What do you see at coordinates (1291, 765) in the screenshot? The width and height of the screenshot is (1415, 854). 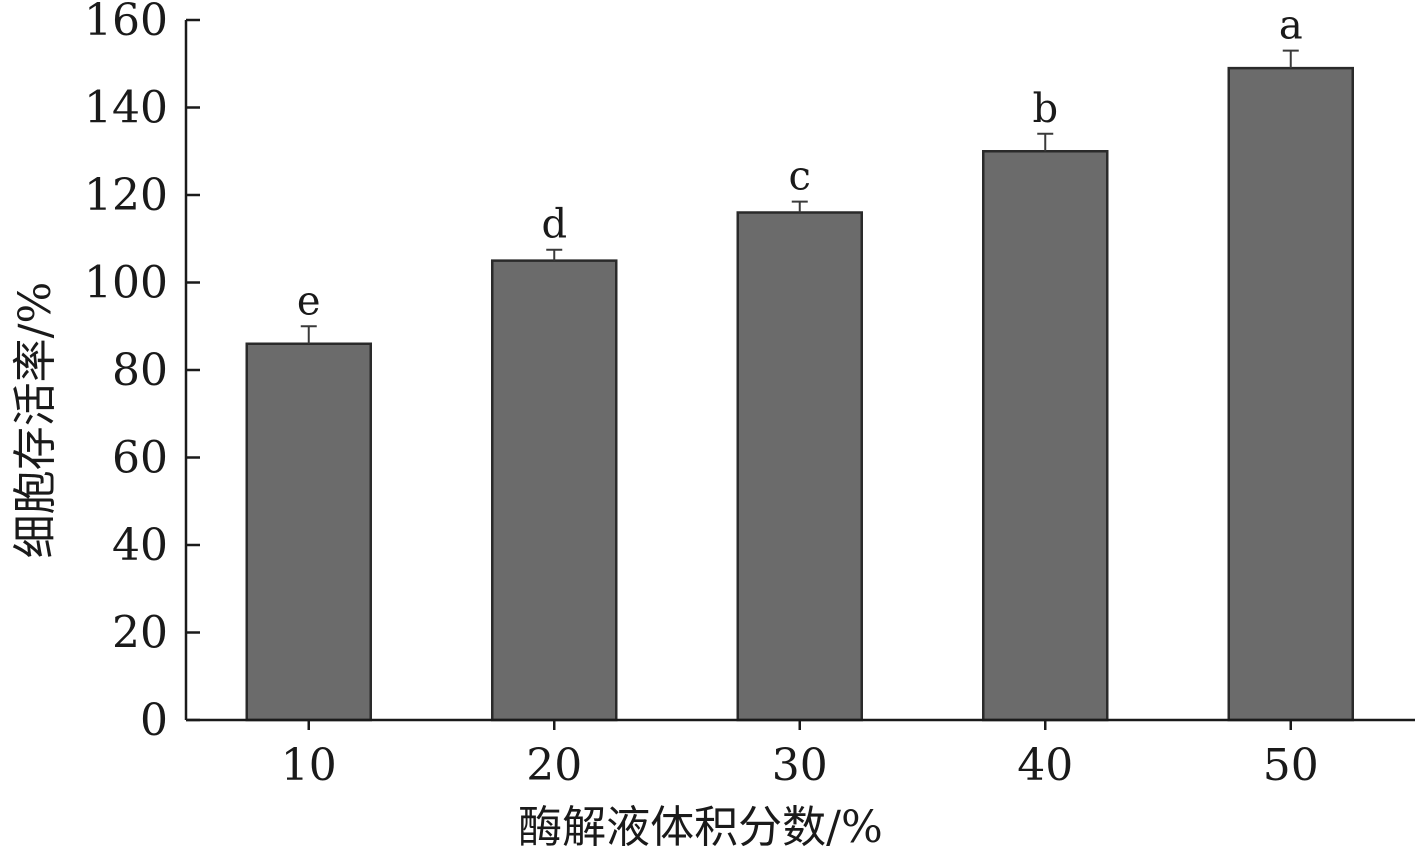 I see `x-tick-label: 50` at bounding box center [1291, 765].